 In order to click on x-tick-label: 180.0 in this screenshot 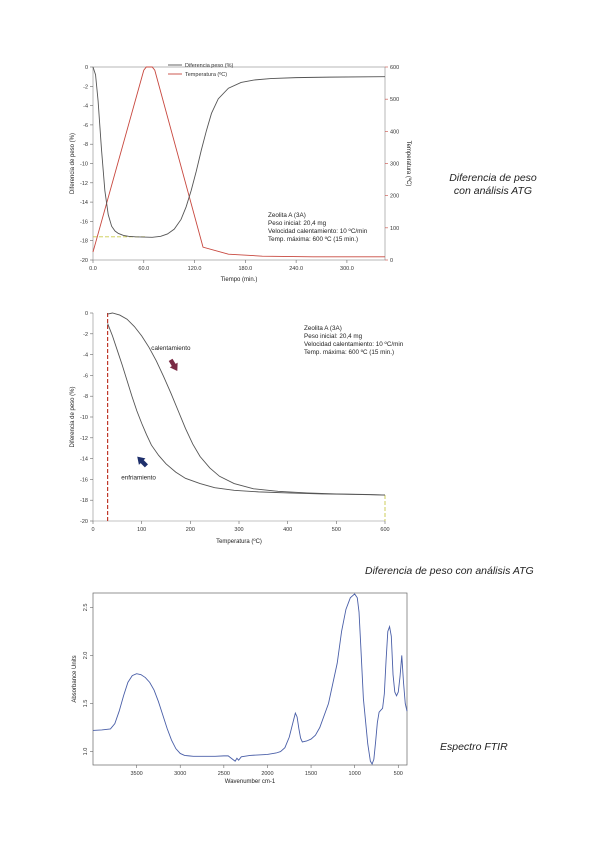, I will do `click(245, 269)`.